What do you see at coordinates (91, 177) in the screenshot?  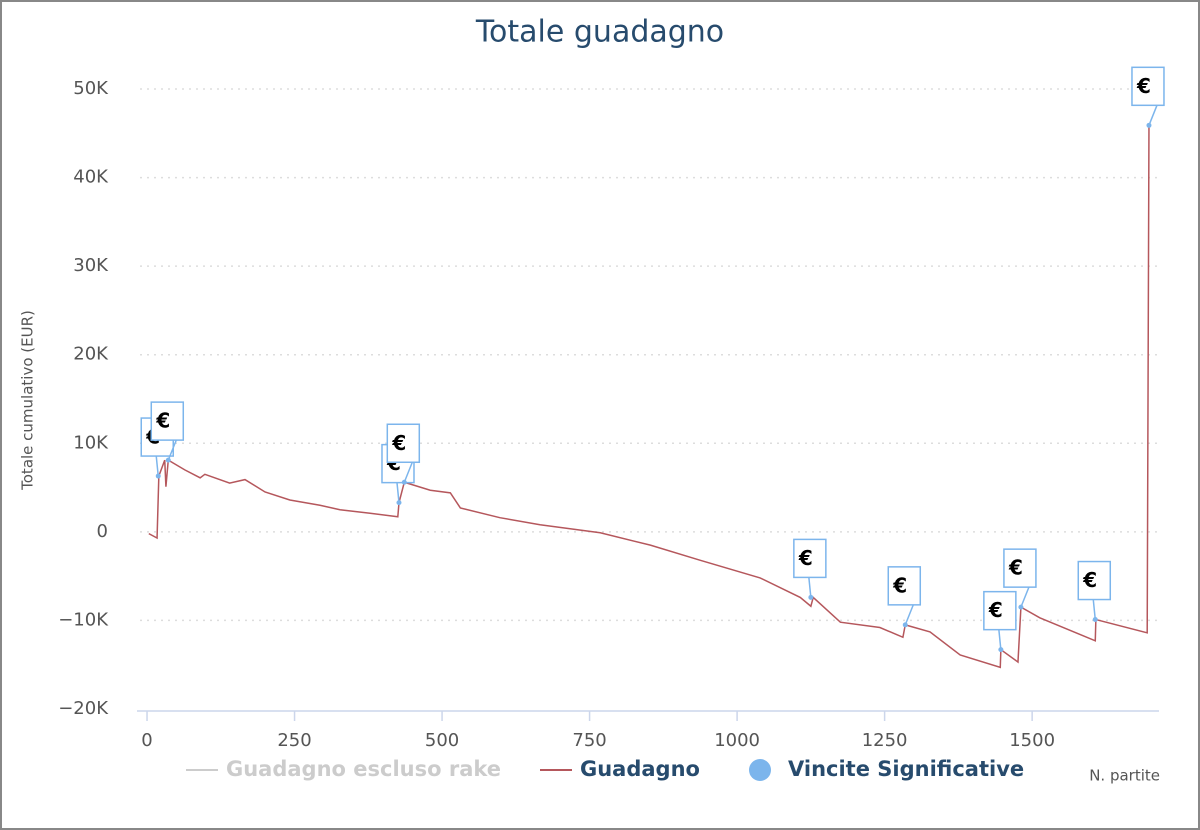 I see `y-tick-label: 40K` at bounding box center [91, 177].